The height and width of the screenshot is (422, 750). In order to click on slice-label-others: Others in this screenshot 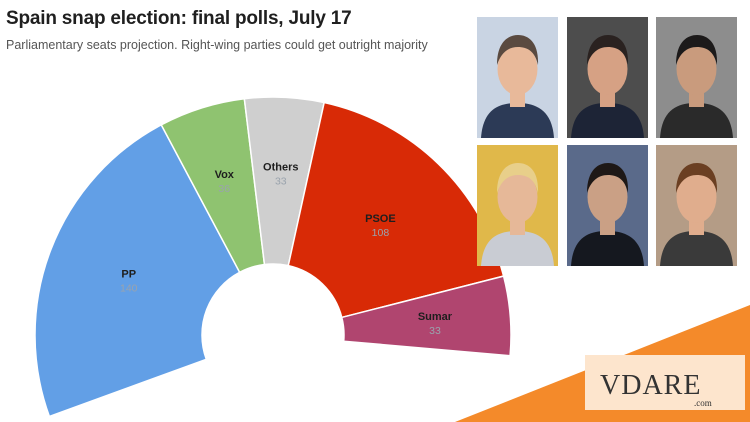, I will do `click(280, 168)`.